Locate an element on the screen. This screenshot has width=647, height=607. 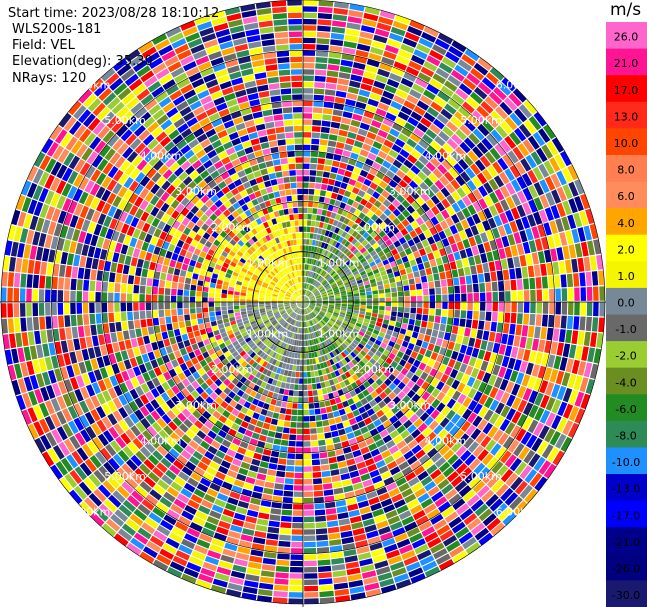
colorbar-tick-label: 4.0 is located at coordinates (626, 223).